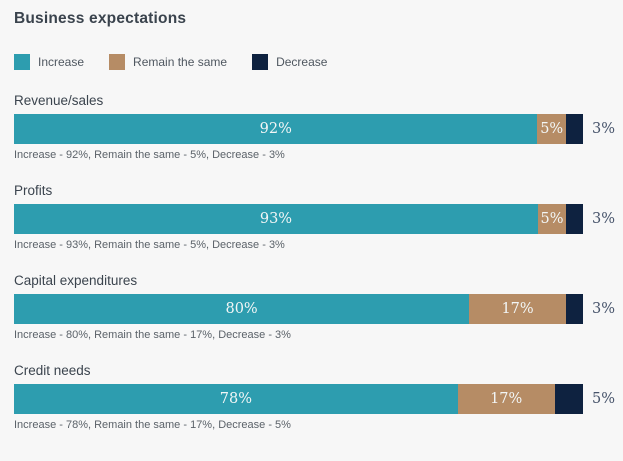 This screenshot has width=623, height=461. I want to click on category-label: Profits, so click(33, 190).